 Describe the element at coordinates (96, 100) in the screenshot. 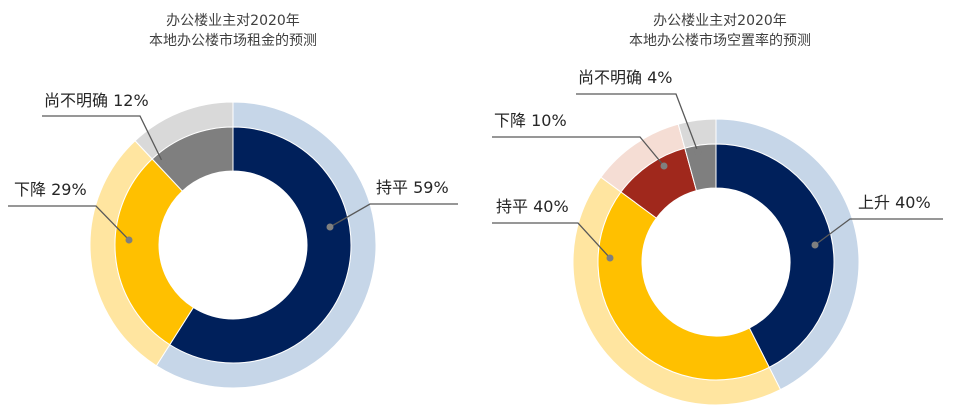

I see `chart-0-data-label-2: 尚不明确 12%` at that location.